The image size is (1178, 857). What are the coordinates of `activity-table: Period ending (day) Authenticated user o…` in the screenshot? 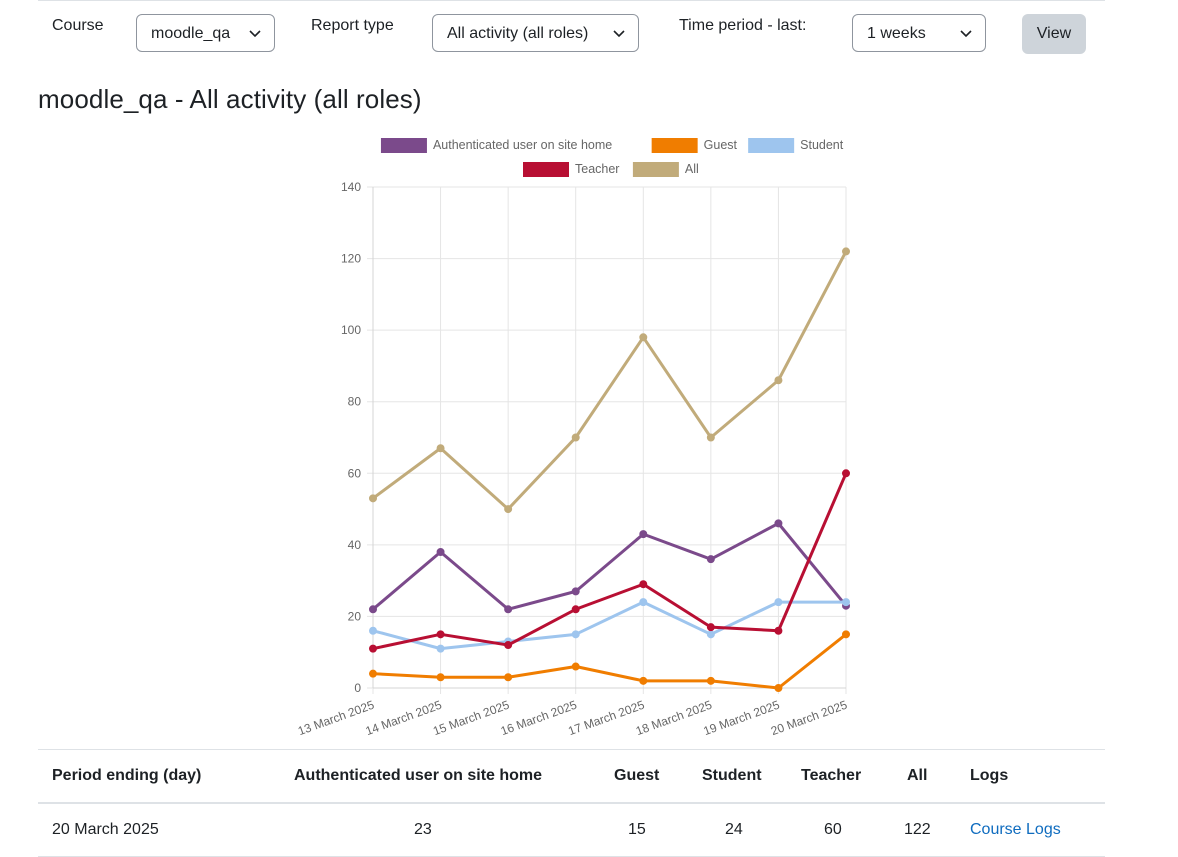 It's located at (571, 803).